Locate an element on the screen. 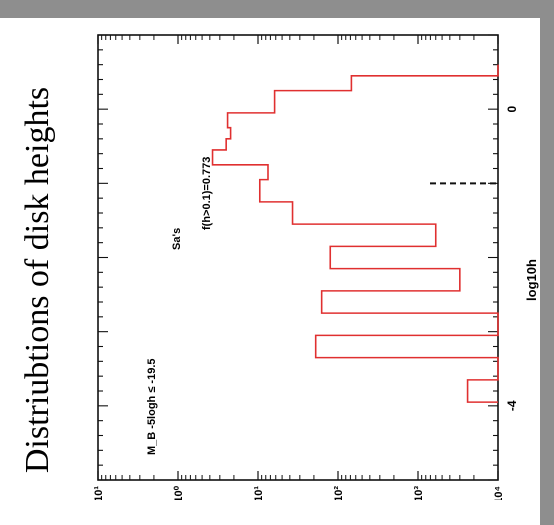 The height and width of the screenshot is (525, 554). y-tick-label: 10³ is located at coordinates (419, 493).